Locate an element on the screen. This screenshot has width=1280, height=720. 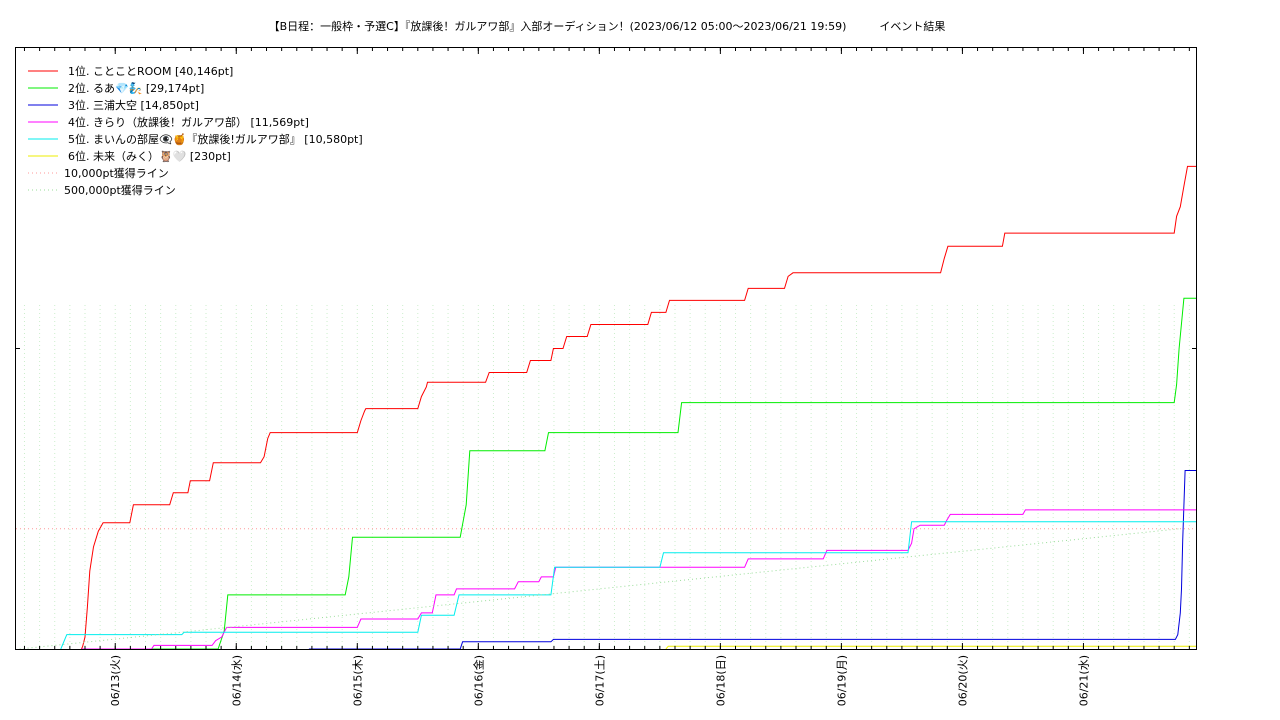
x-tick-label: 06/20(火) is located at coordinates (962, 680).